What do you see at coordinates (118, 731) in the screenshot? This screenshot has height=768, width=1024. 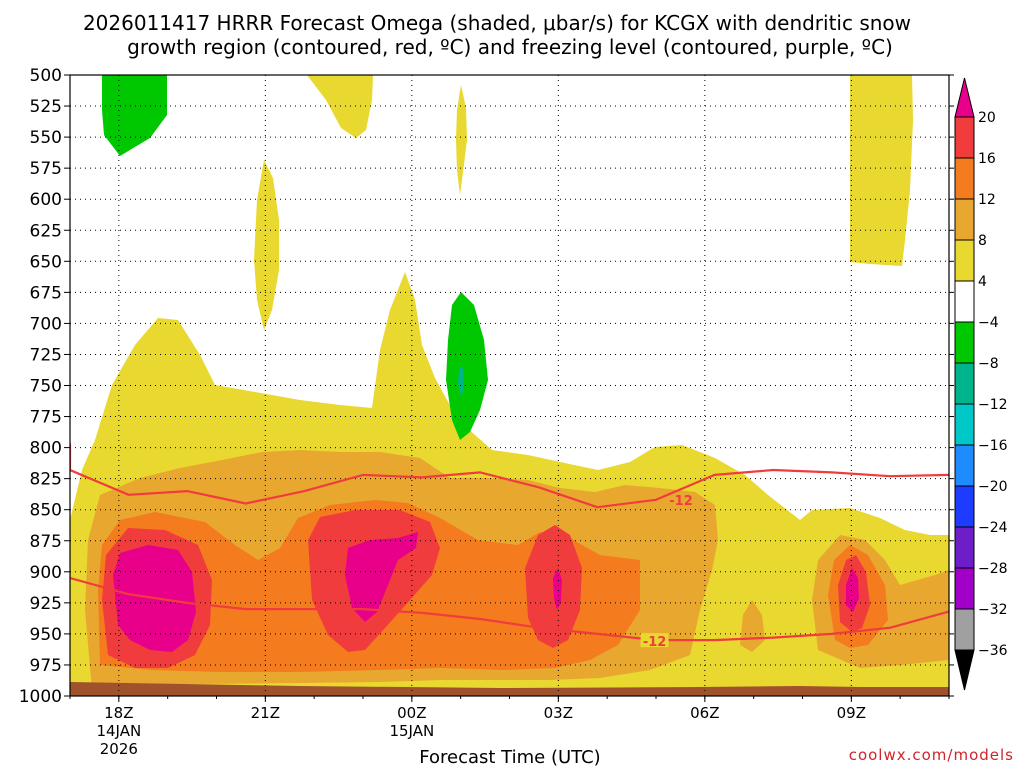 I see `x-tick-date: 14JAN` at bounding box center [118, 731].